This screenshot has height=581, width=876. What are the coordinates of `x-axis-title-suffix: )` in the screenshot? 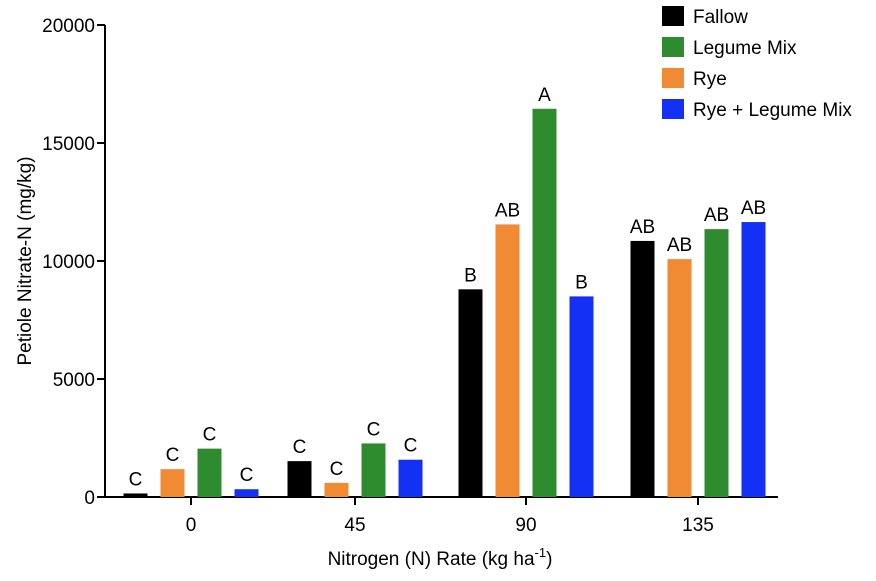 It's located at (549, 559).